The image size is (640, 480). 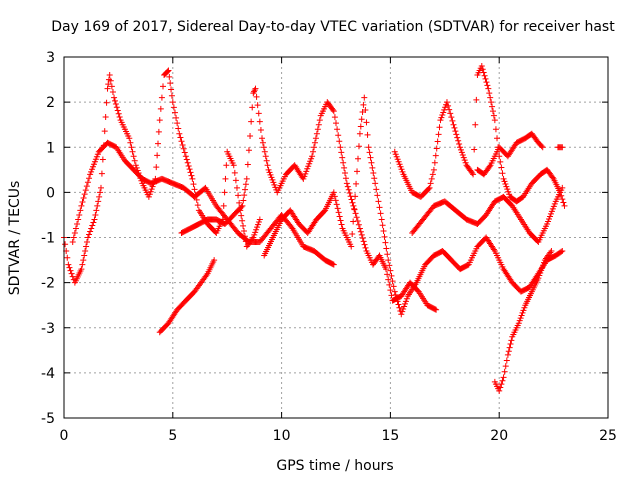 What do you see at coordinates (172, 436) in the screenshot?
I see `x-tick-label: 5` at bounding box center [172, 436].